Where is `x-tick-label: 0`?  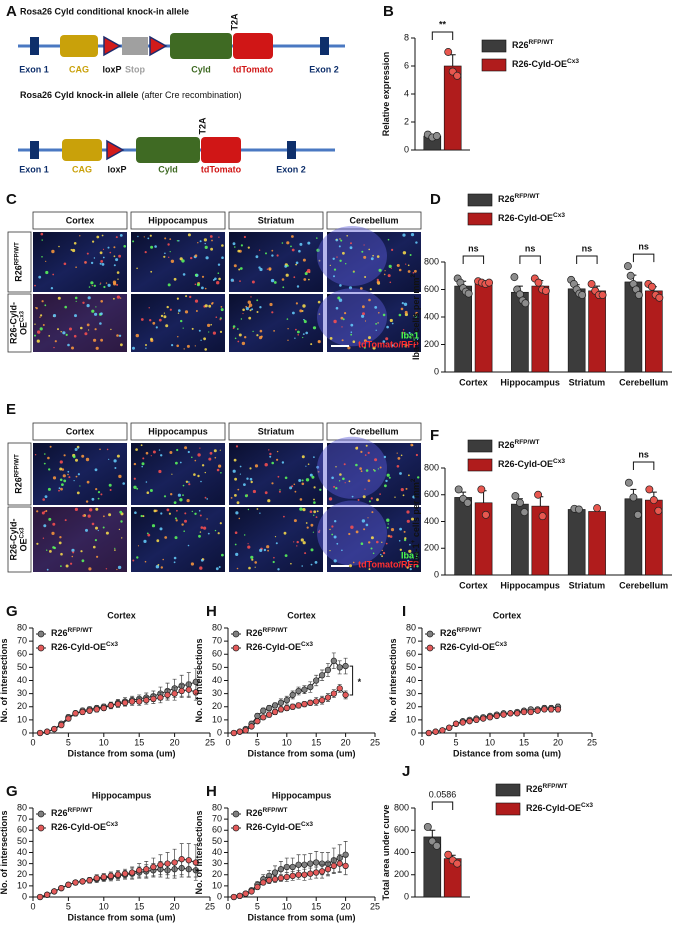 x-tick-label: 0 is located at coordinates (227, 742).